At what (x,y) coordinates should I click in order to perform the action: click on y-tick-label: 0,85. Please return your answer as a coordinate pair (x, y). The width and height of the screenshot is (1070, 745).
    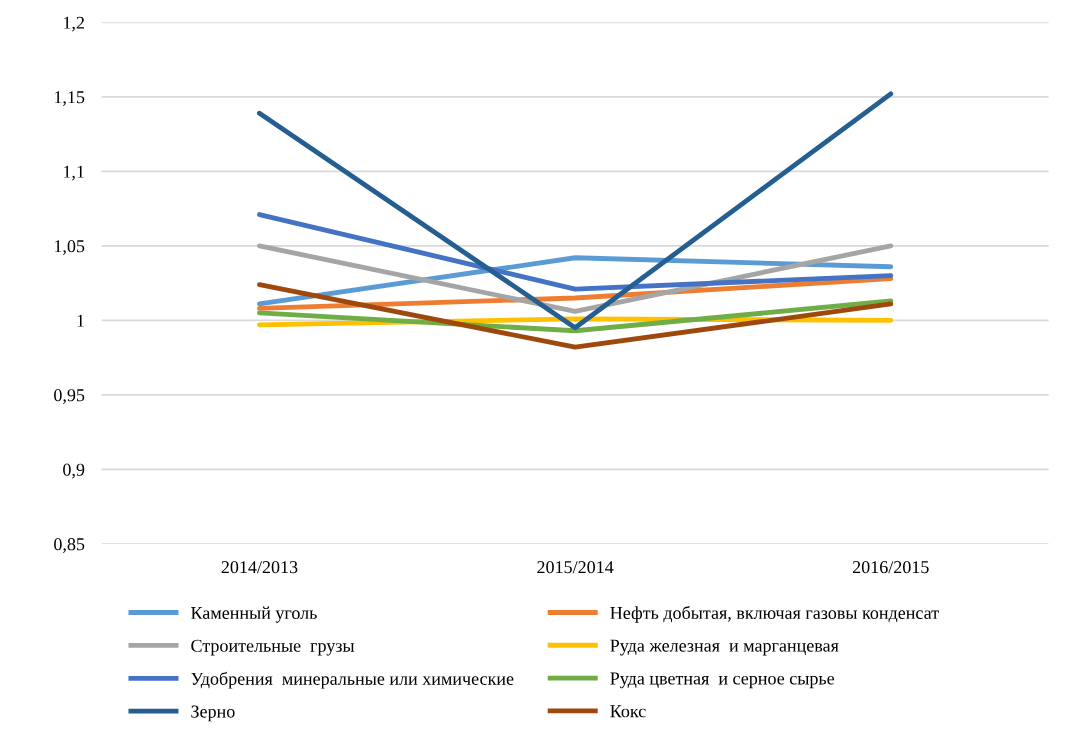
    Looking at the image, I should click on (69, 545).